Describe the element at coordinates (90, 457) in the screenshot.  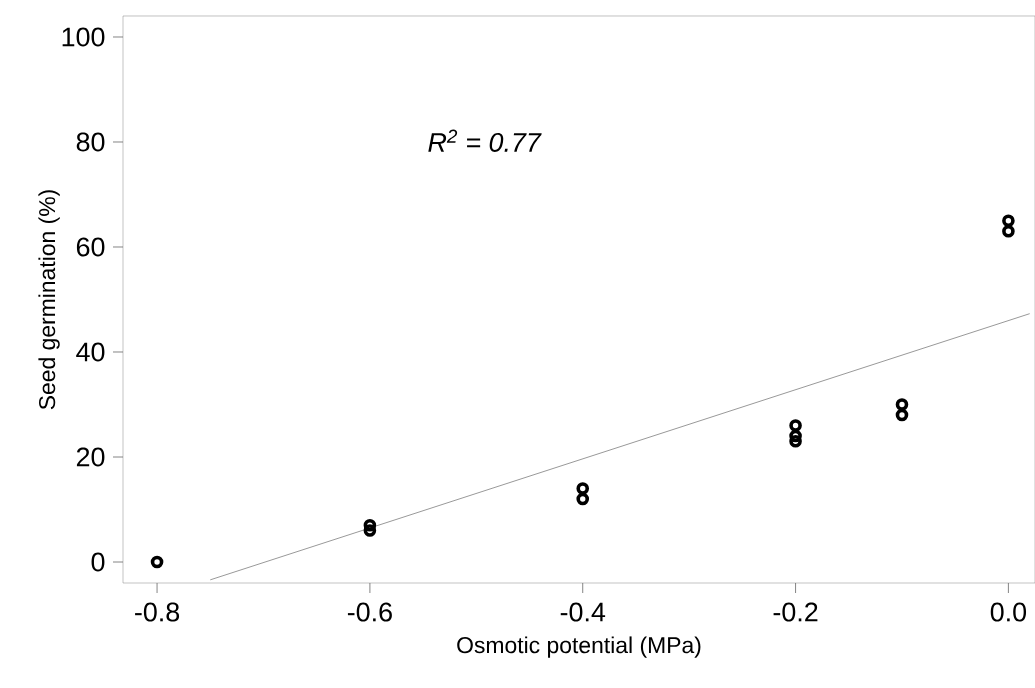
I see `y-tick-label: 20` at that location.